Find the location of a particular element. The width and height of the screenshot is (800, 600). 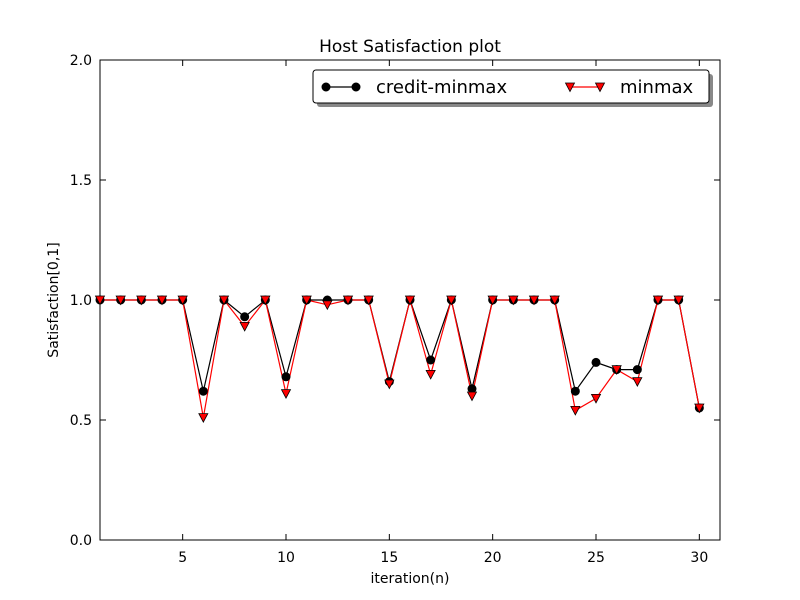

y-tick-label: 0.0 is located at coordinates (81, 541).